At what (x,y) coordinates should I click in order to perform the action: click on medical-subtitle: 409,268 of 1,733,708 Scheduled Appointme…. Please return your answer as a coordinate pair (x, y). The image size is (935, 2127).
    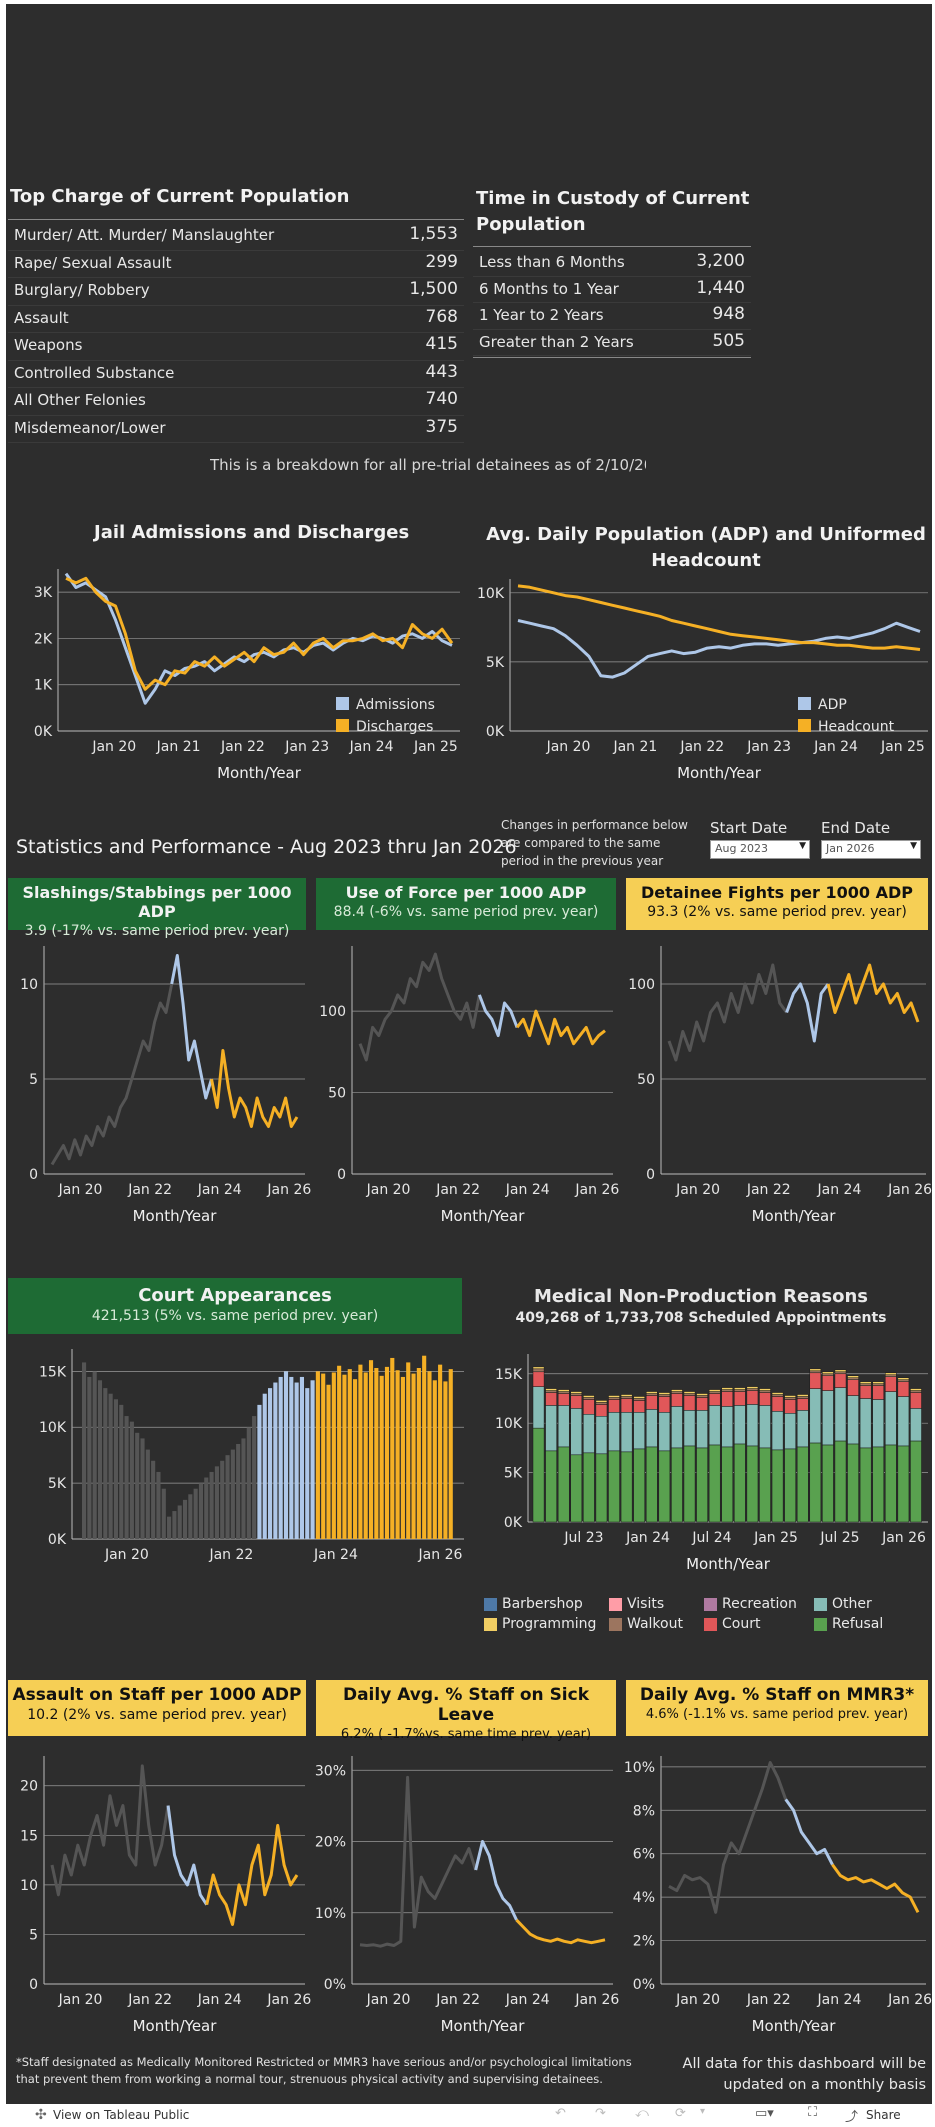
    Looking at the image, I should click on (701, 1318).